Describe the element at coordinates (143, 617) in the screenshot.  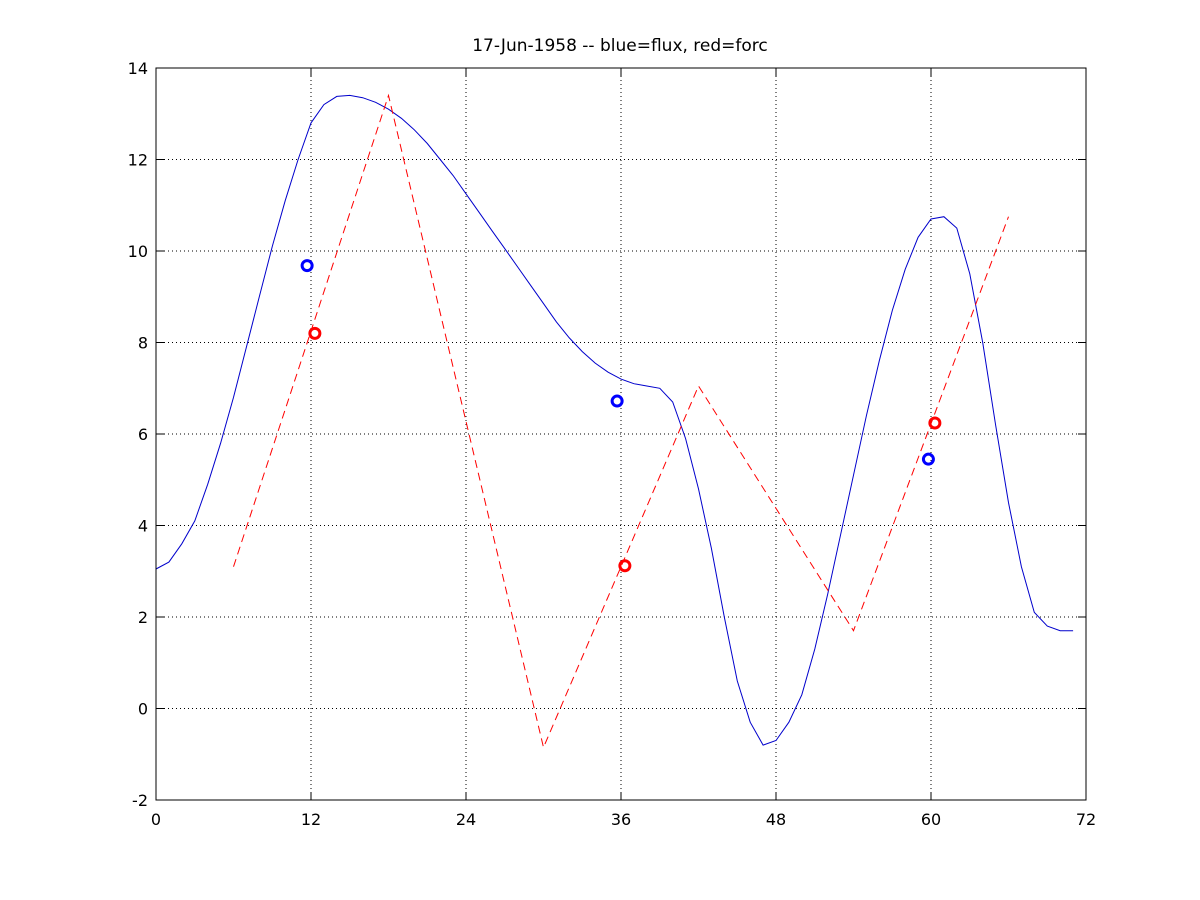
I see `y-tick-label: 2` at that location.